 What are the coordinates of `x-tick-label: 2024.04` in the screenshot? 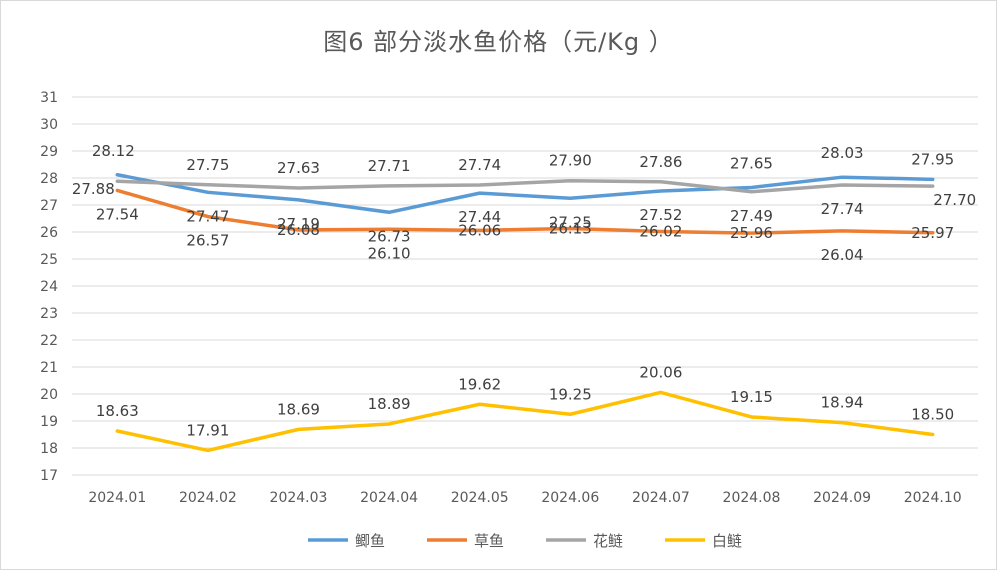 It's located at (389, 498).